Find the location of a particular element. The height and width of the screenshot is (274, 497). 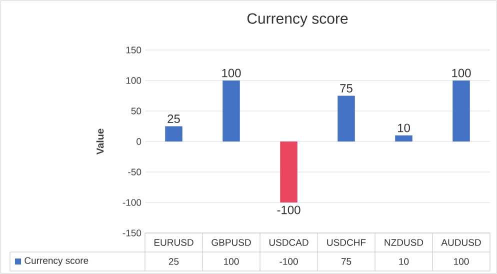

text: 25 is located at coordinates (173, 261).